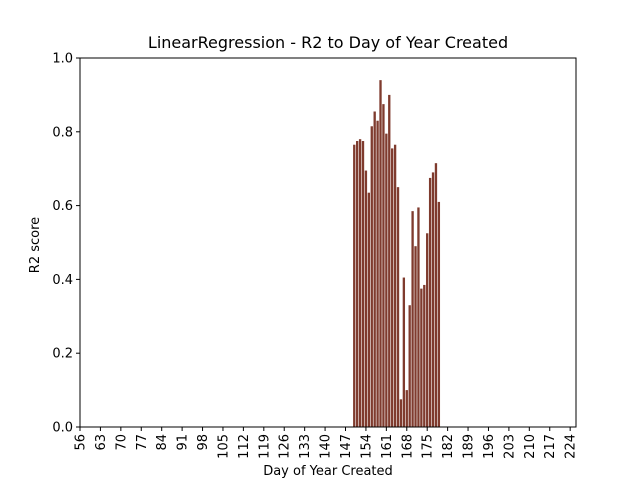 The width and height of the screenshot is (640, 480). Describe the element at coordinates (305, 446) in the screenshot. I see `x-tick-label: 133` at that location.